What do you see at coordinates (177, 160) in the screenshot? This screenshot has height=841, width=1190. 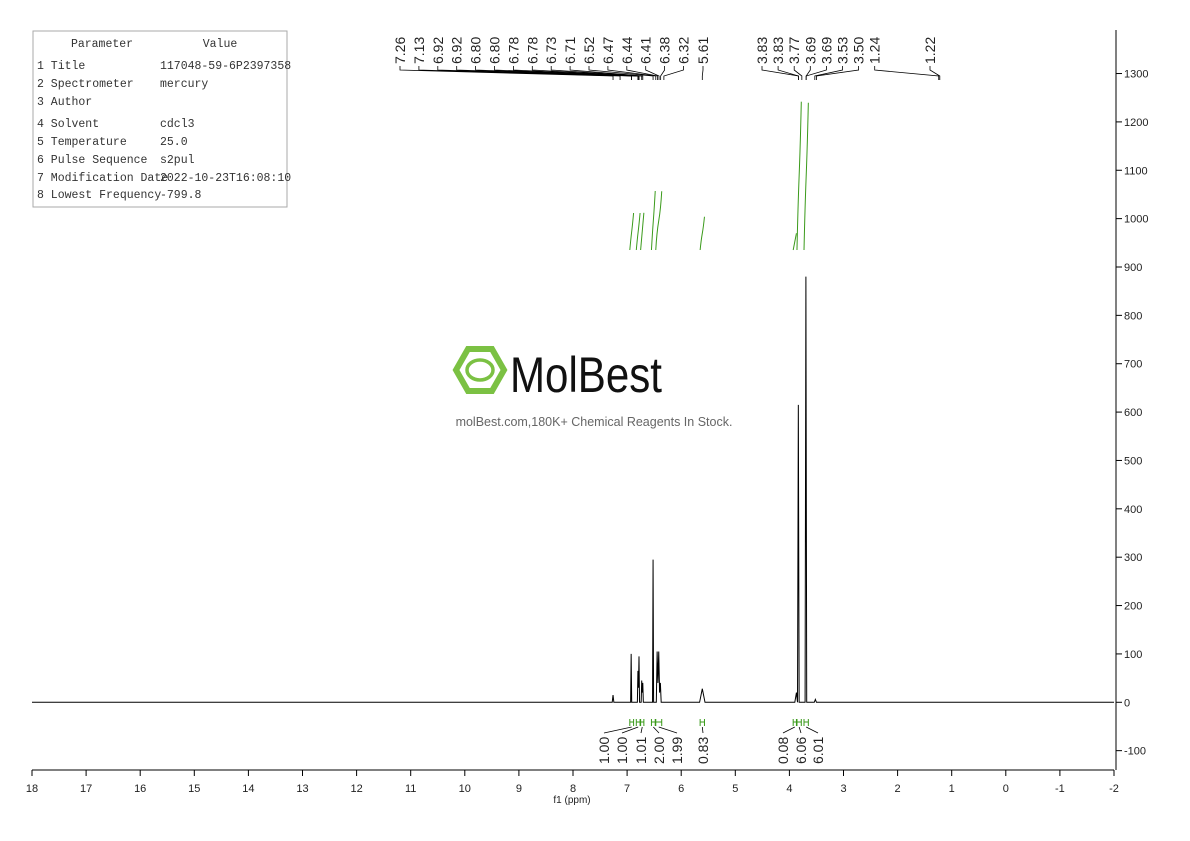 I see `table-cell: s2pul` at bounding box center [177, 160].